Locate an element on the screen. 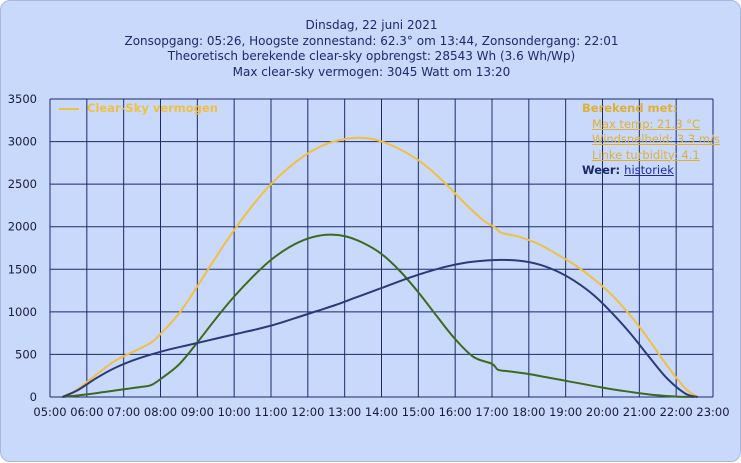 Image resolution: width=741 pixels, height=463 pixels. y-tick-label-6: 3000 is located at coordinates (22, 142).